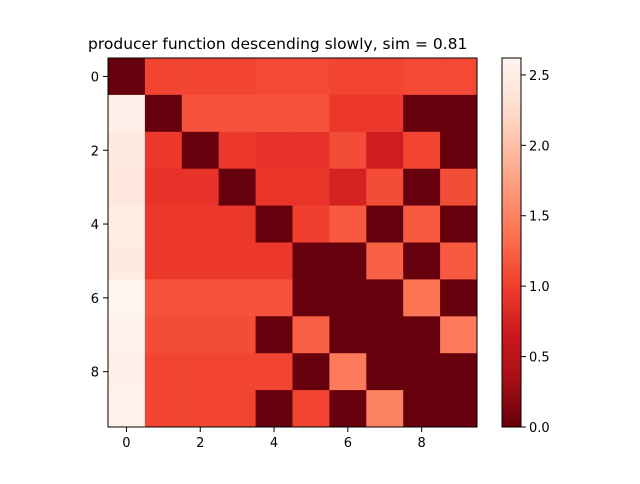 This screenshot has height=484, width=640. I want to click on heatmap-cell-r6-c0, so click(127, 298).